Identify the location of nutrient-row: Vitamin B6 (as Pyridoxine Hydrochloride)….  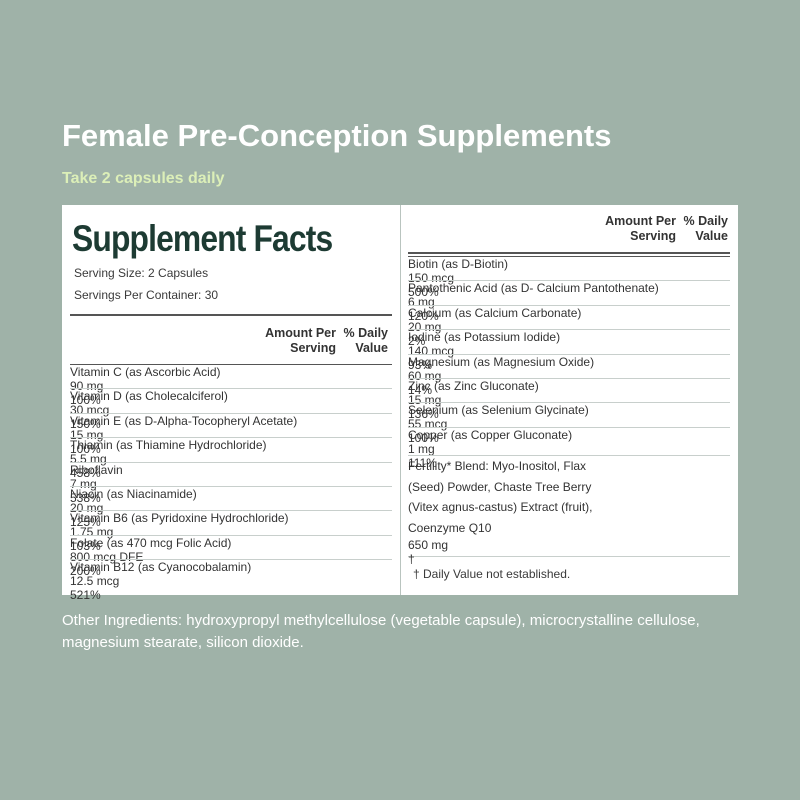
(231, 531).